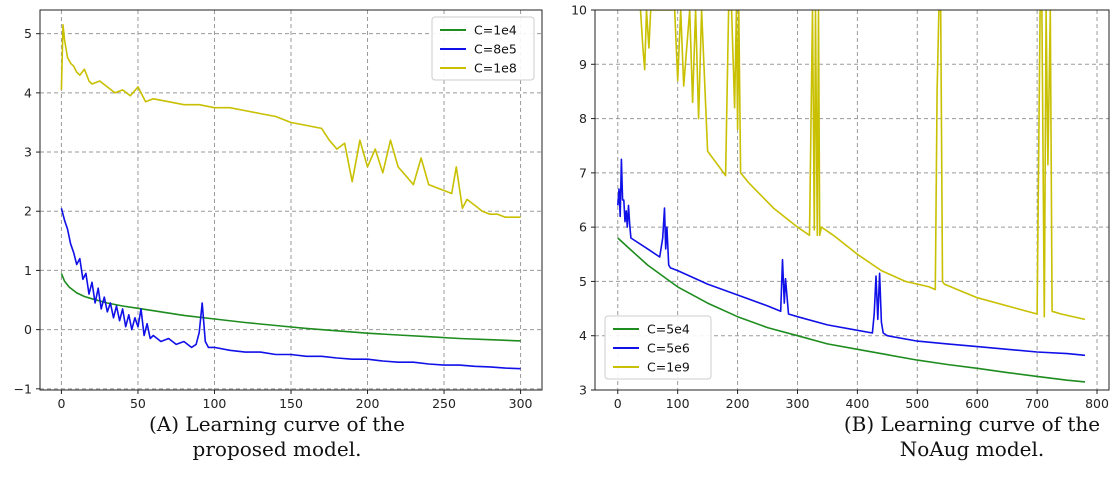 This screenshot has height=497, width=1115. What do you see at coordinates (1097, 403) in the screenshot?
I see `x-tick-label: 800` at bounding box center [1097, 403].